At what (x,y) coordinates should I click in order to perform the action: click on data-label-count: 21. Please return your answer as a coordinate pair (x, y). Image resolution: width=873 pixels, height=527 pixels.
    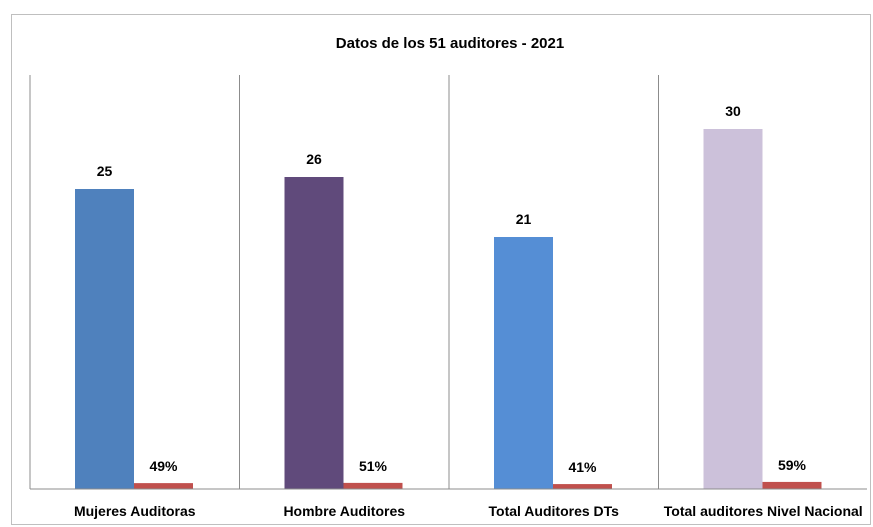
    Looking at the image, I should click on (524, 219).